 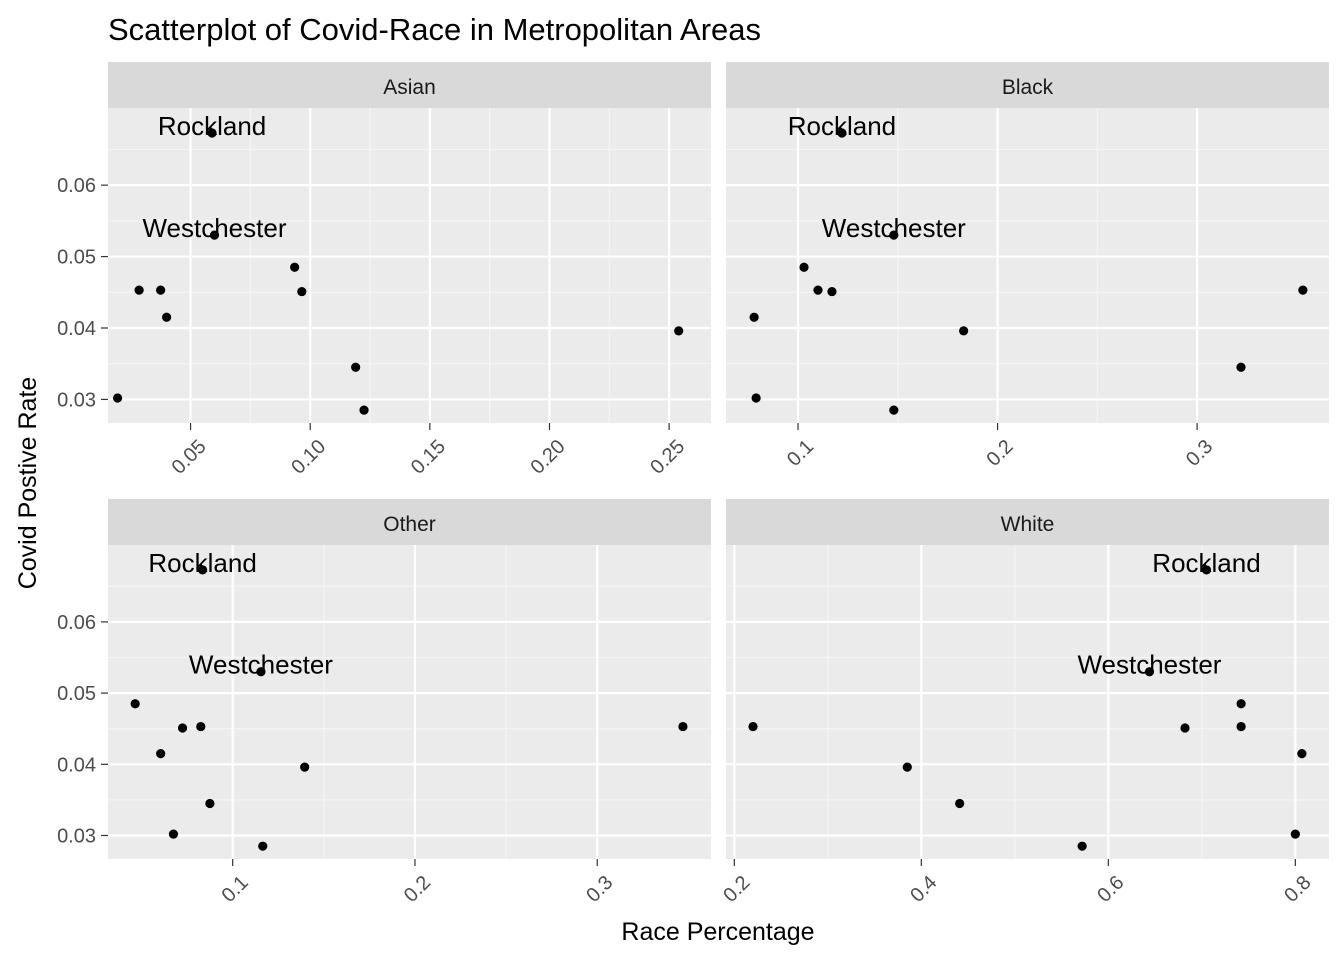 I want to click on facet-strip-label: White, so click(x=1028, y=524).